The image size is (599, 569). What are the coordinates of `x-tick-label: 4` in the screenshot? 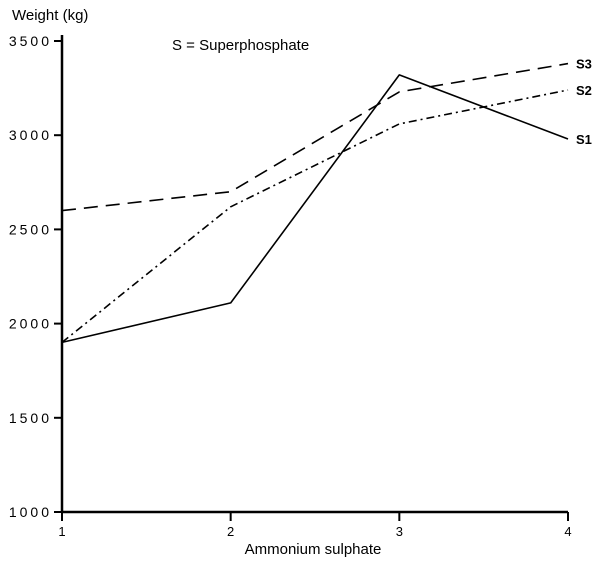 It's located at (567, 531).